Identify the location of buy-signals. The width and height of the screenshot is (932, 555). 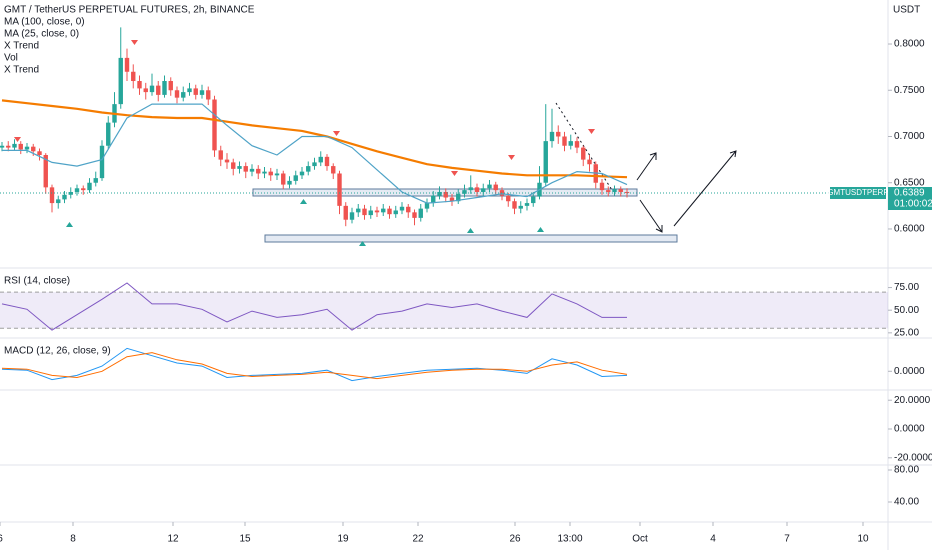
(305, 222).